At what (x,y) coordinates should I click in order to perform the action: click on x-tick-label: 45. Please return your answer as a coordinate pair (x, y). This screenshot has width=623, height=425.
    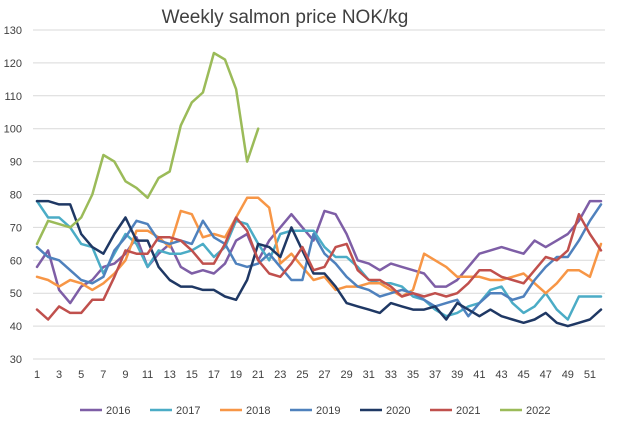
    Looking at the image, I should click on (523, 375).